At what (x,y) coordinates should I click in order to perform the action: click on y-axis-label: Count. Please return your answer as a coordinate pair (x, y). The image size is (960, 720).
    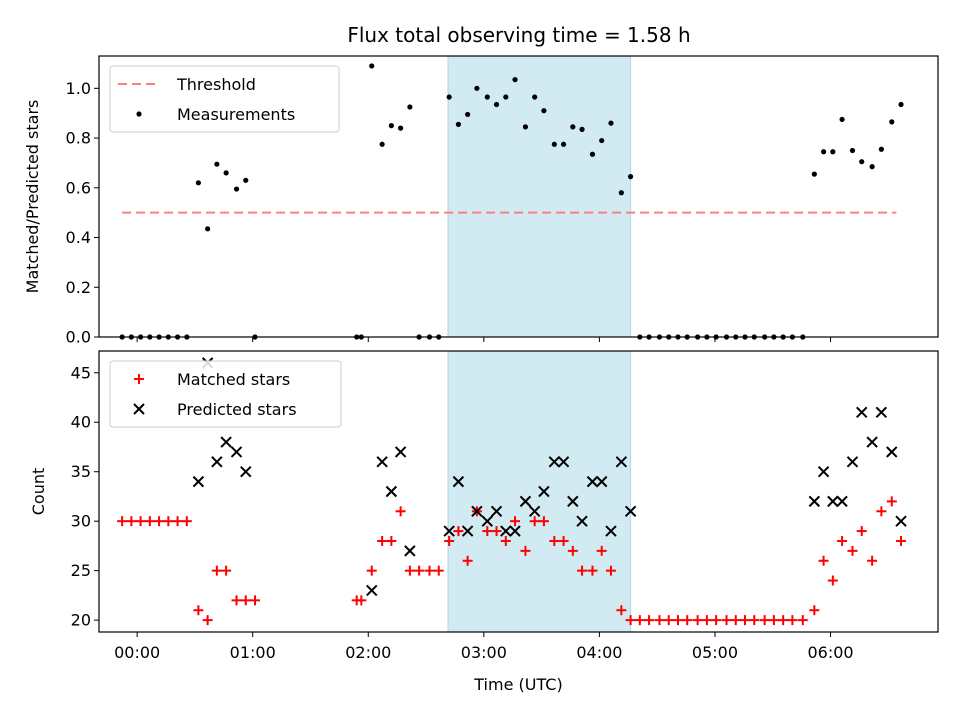
    Looking at the image, I should click on (38, 492).